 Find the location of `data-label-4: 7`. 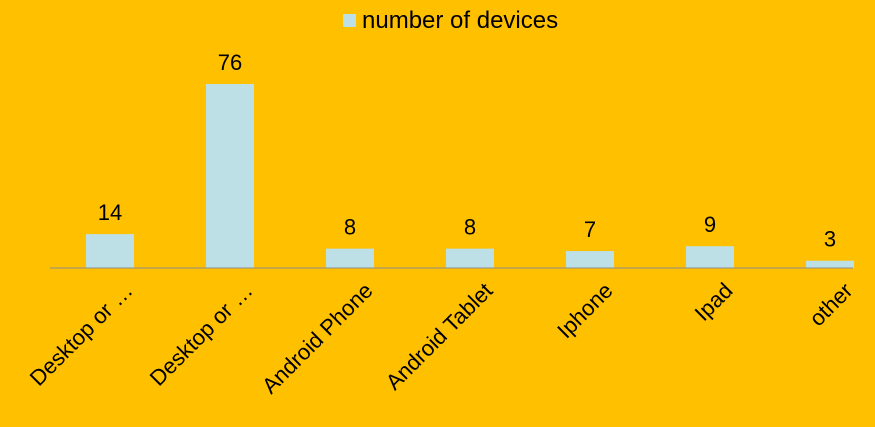

data-label-4: 7 is located at coordinates (590, 229).